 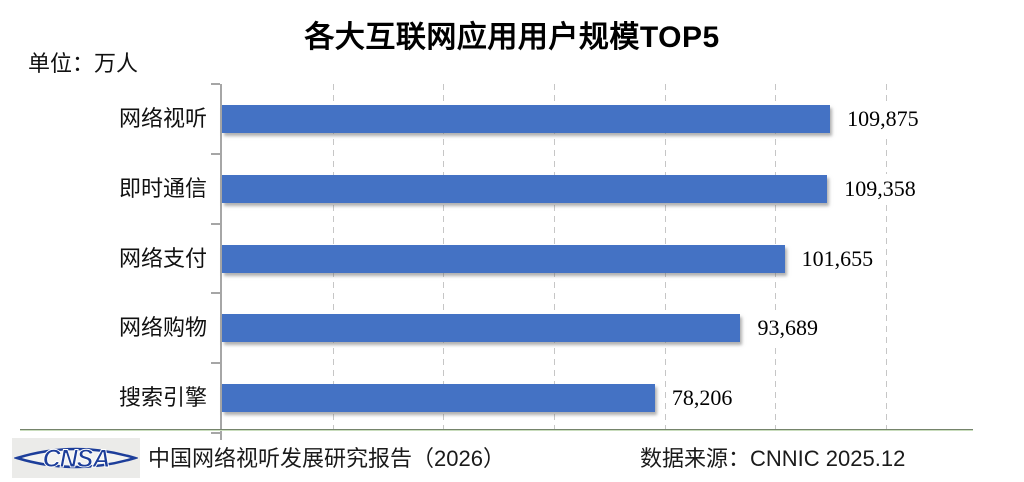 I want to click on cnsa-logo-text: CNSA, so click(x=76, y=459).